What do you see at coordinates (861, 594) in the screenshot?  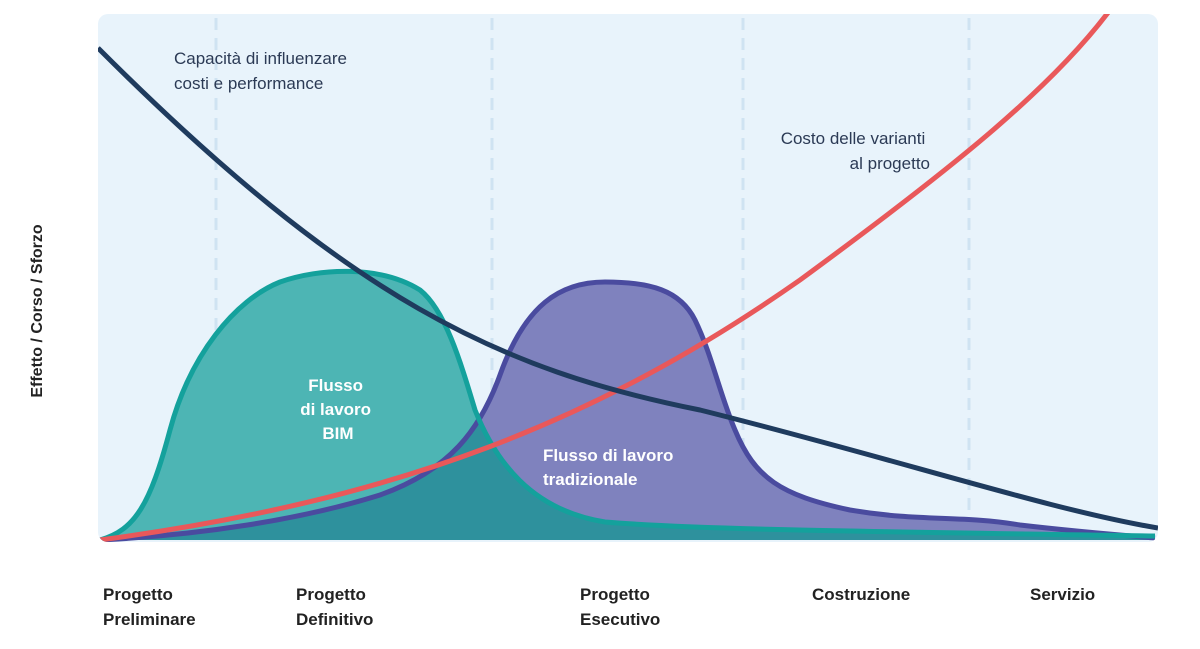 I see `phase-label-costruzione: Costruzione` at bounding box center [861, 594].